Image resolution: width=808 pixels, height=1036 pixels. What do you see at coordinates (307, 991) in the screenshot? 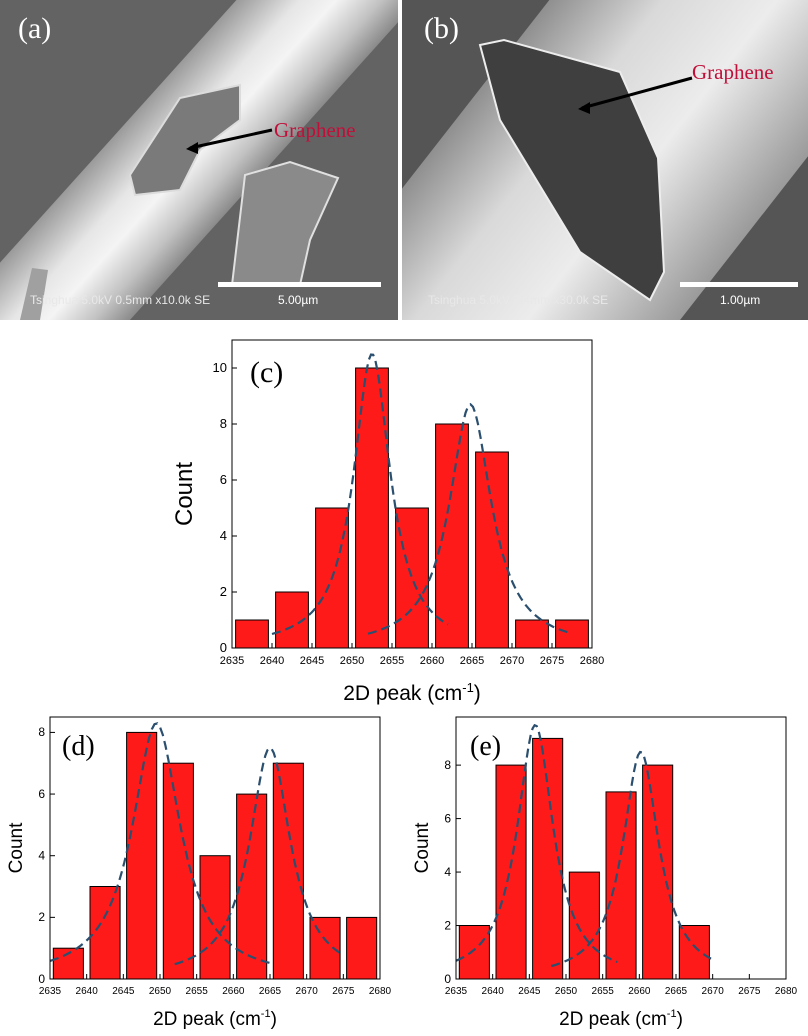
I see `x-tick-label-d-7: 2670` at bounding box center [307, 991].